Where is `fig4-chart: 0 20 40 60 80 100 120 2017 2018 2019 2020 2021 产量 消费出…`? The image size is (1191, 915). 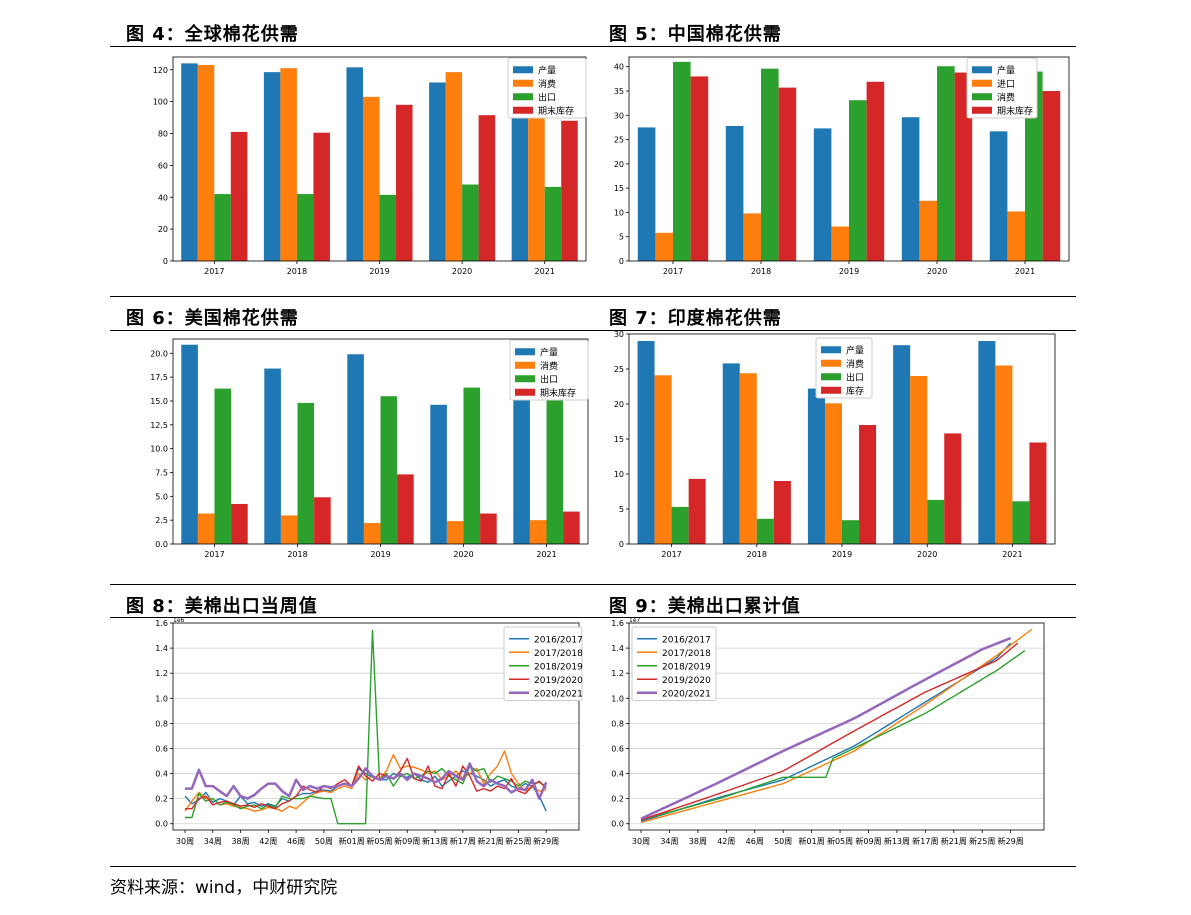
fig4-chart: 0 20 40 60 80 100 120 2017 2018 2019 2020 2021 产量 消费出… is located at coordinates (350, 168).